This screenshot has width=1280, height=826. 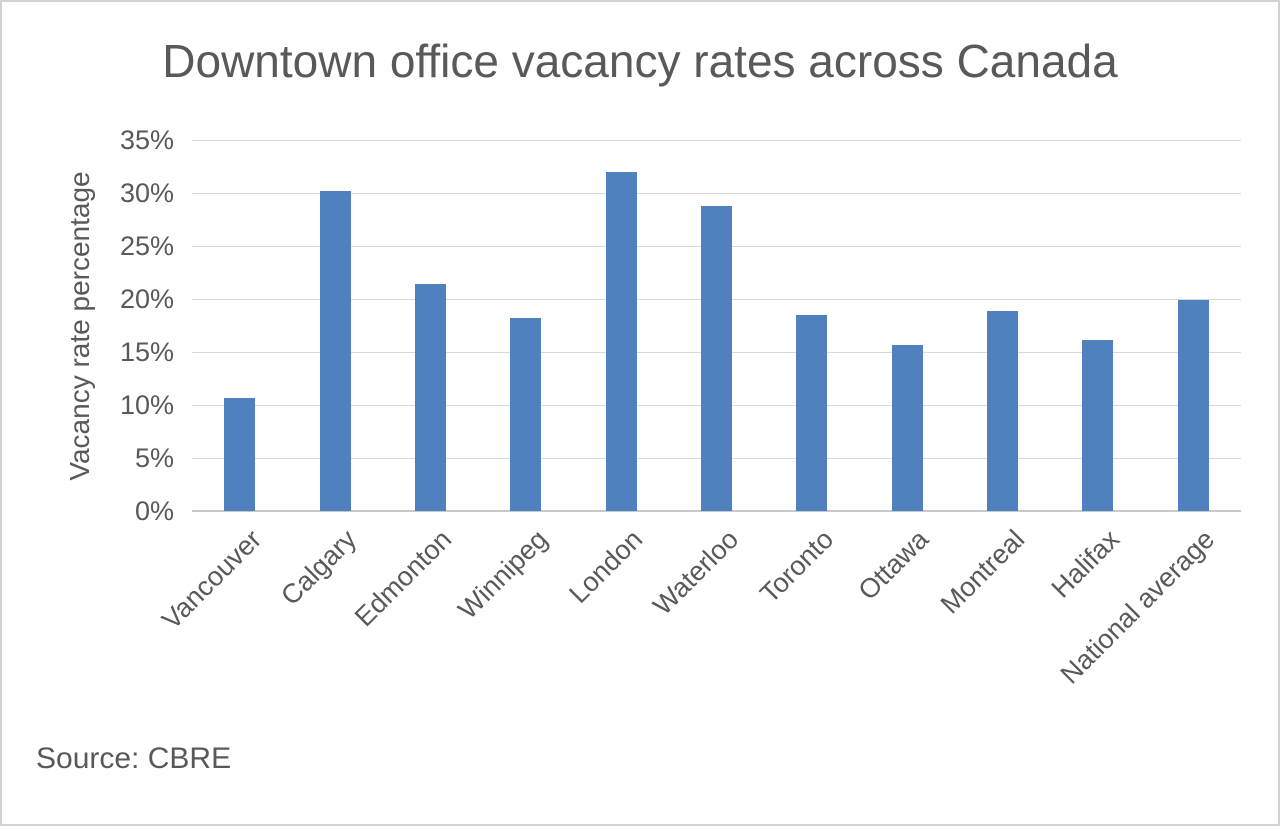 What do you see at coordinates (621, 341) in the screenshot?
I see `bar-london` at bounding box center [621, 341].